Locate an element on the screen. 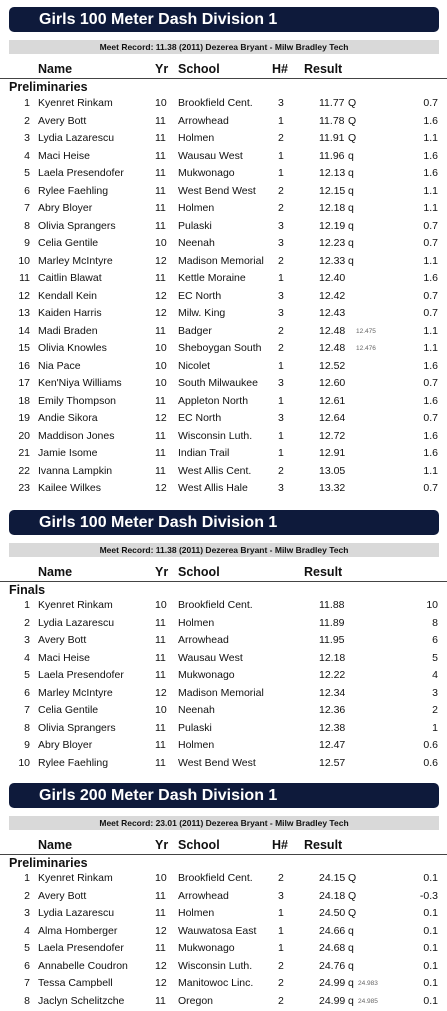 This screenshot has width=447, height=1011. wind-cell: -0.3 is located at coordinates (428, 895).